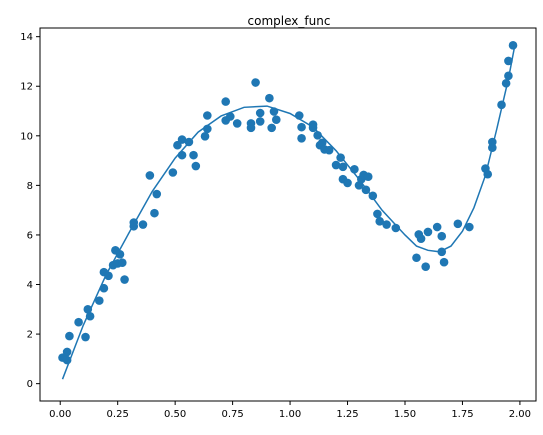 Image resolution: width=543 pixels, height=435 pixels. What do you see at coordinates (405, 414) in the screenshot?
I see `x-tick-label-6: 1.50` at bounding box center [405, 414].